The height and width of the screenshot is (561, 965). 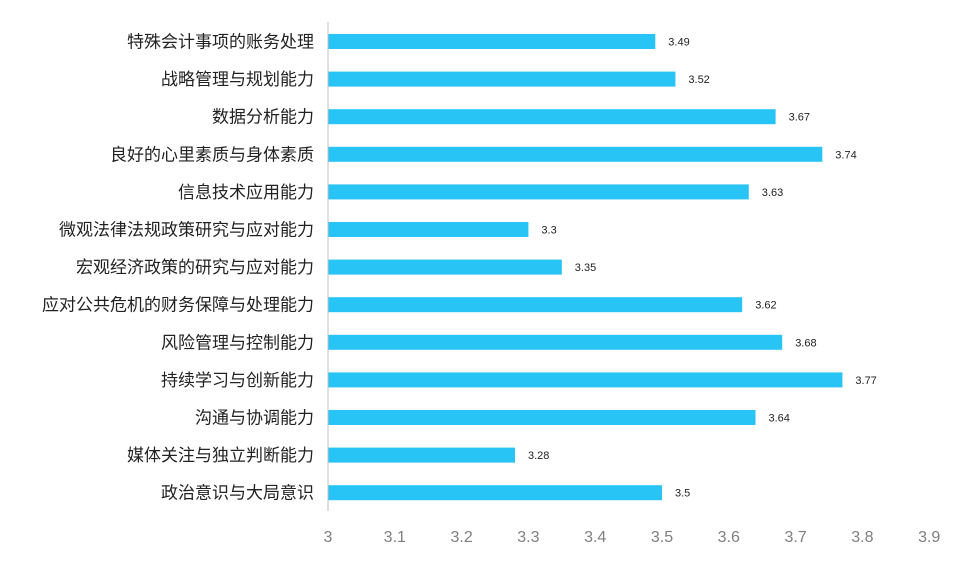 I want to click on value-label-6: 3.35, so click(x=585, y=268).